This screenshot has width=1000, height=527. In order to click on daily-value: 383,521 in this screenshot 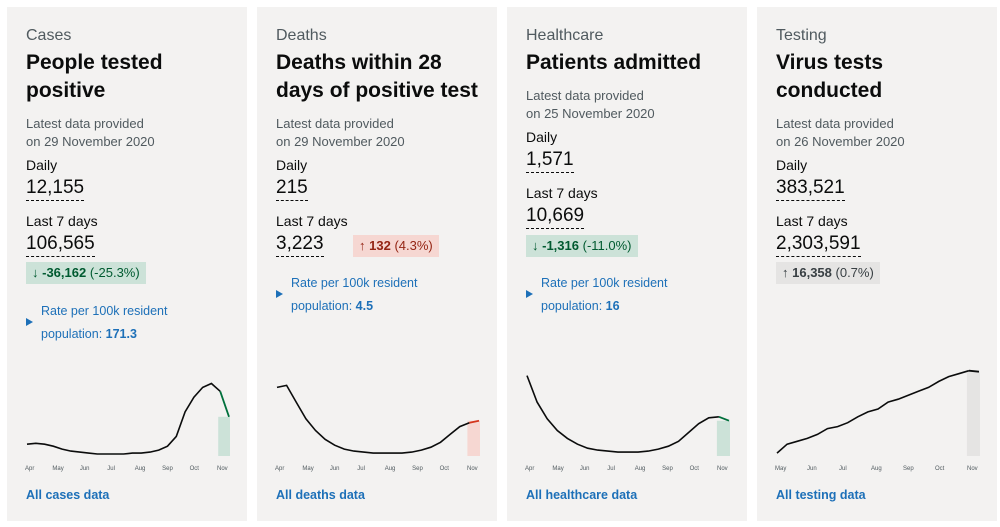, I will do `click(810, 189)`.